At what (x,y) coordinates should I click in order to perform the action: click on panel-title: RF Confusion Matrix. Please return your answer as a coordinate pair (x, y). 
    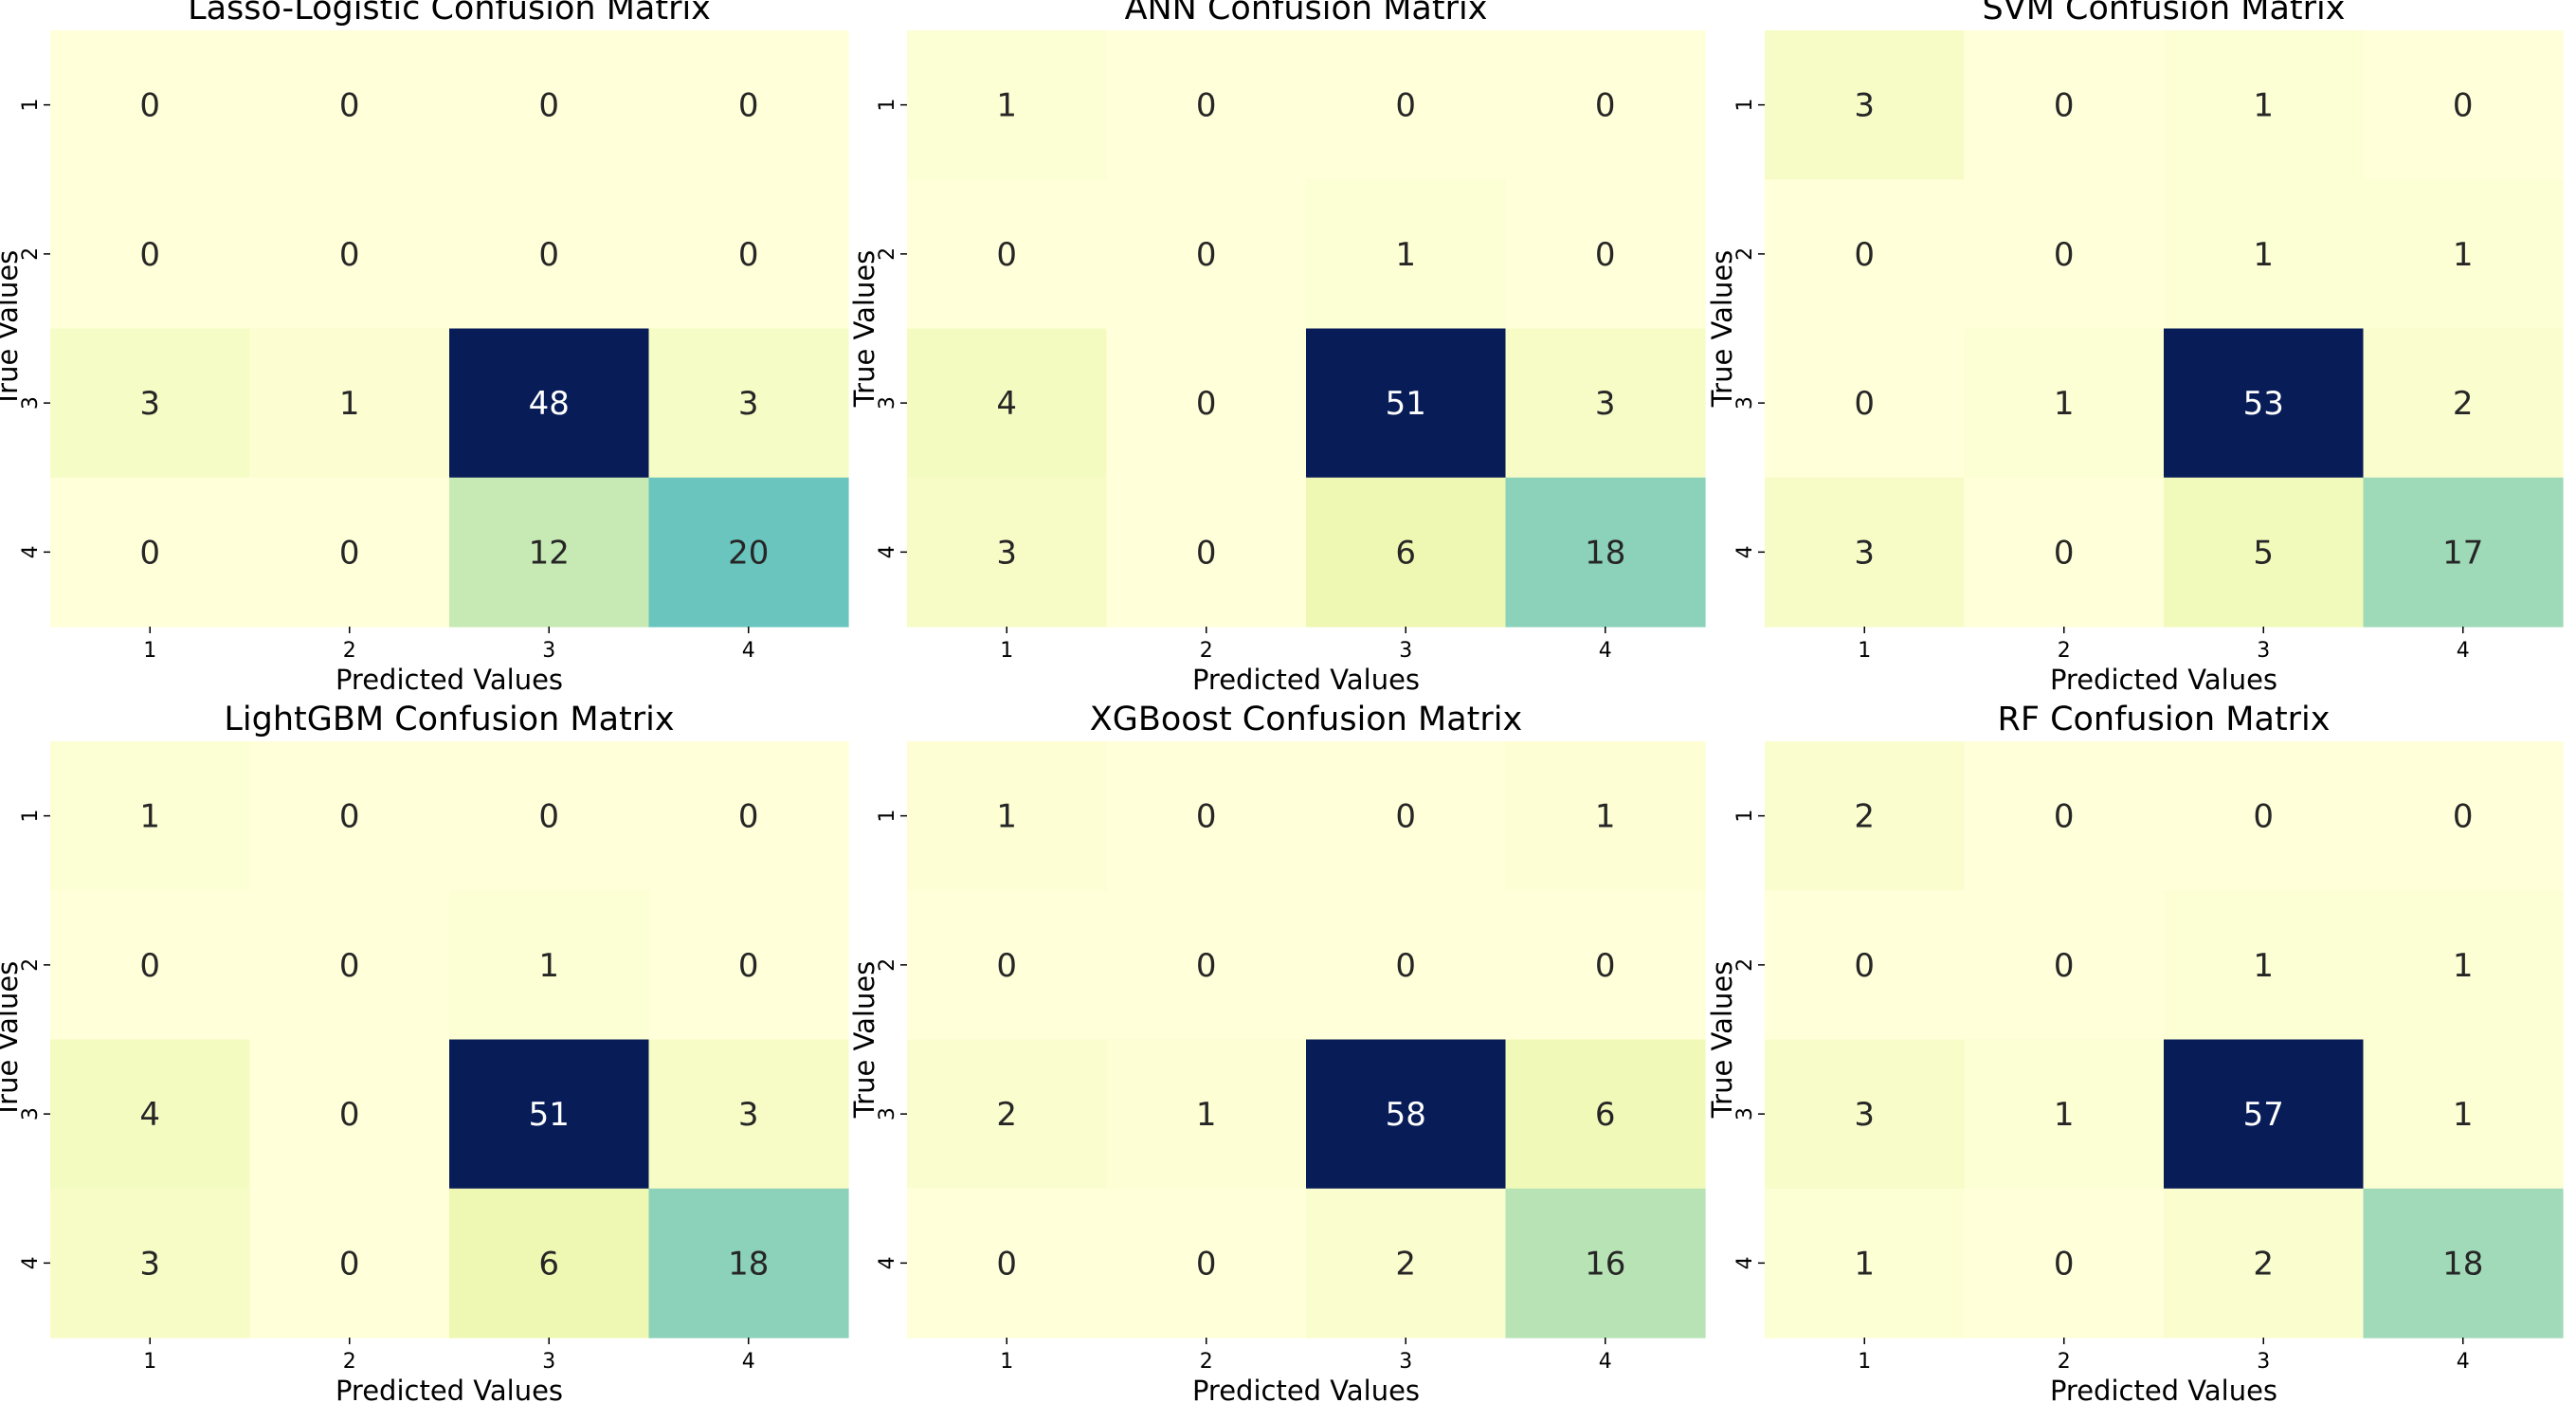
    Looking at the image, I should click on (2164, 719).